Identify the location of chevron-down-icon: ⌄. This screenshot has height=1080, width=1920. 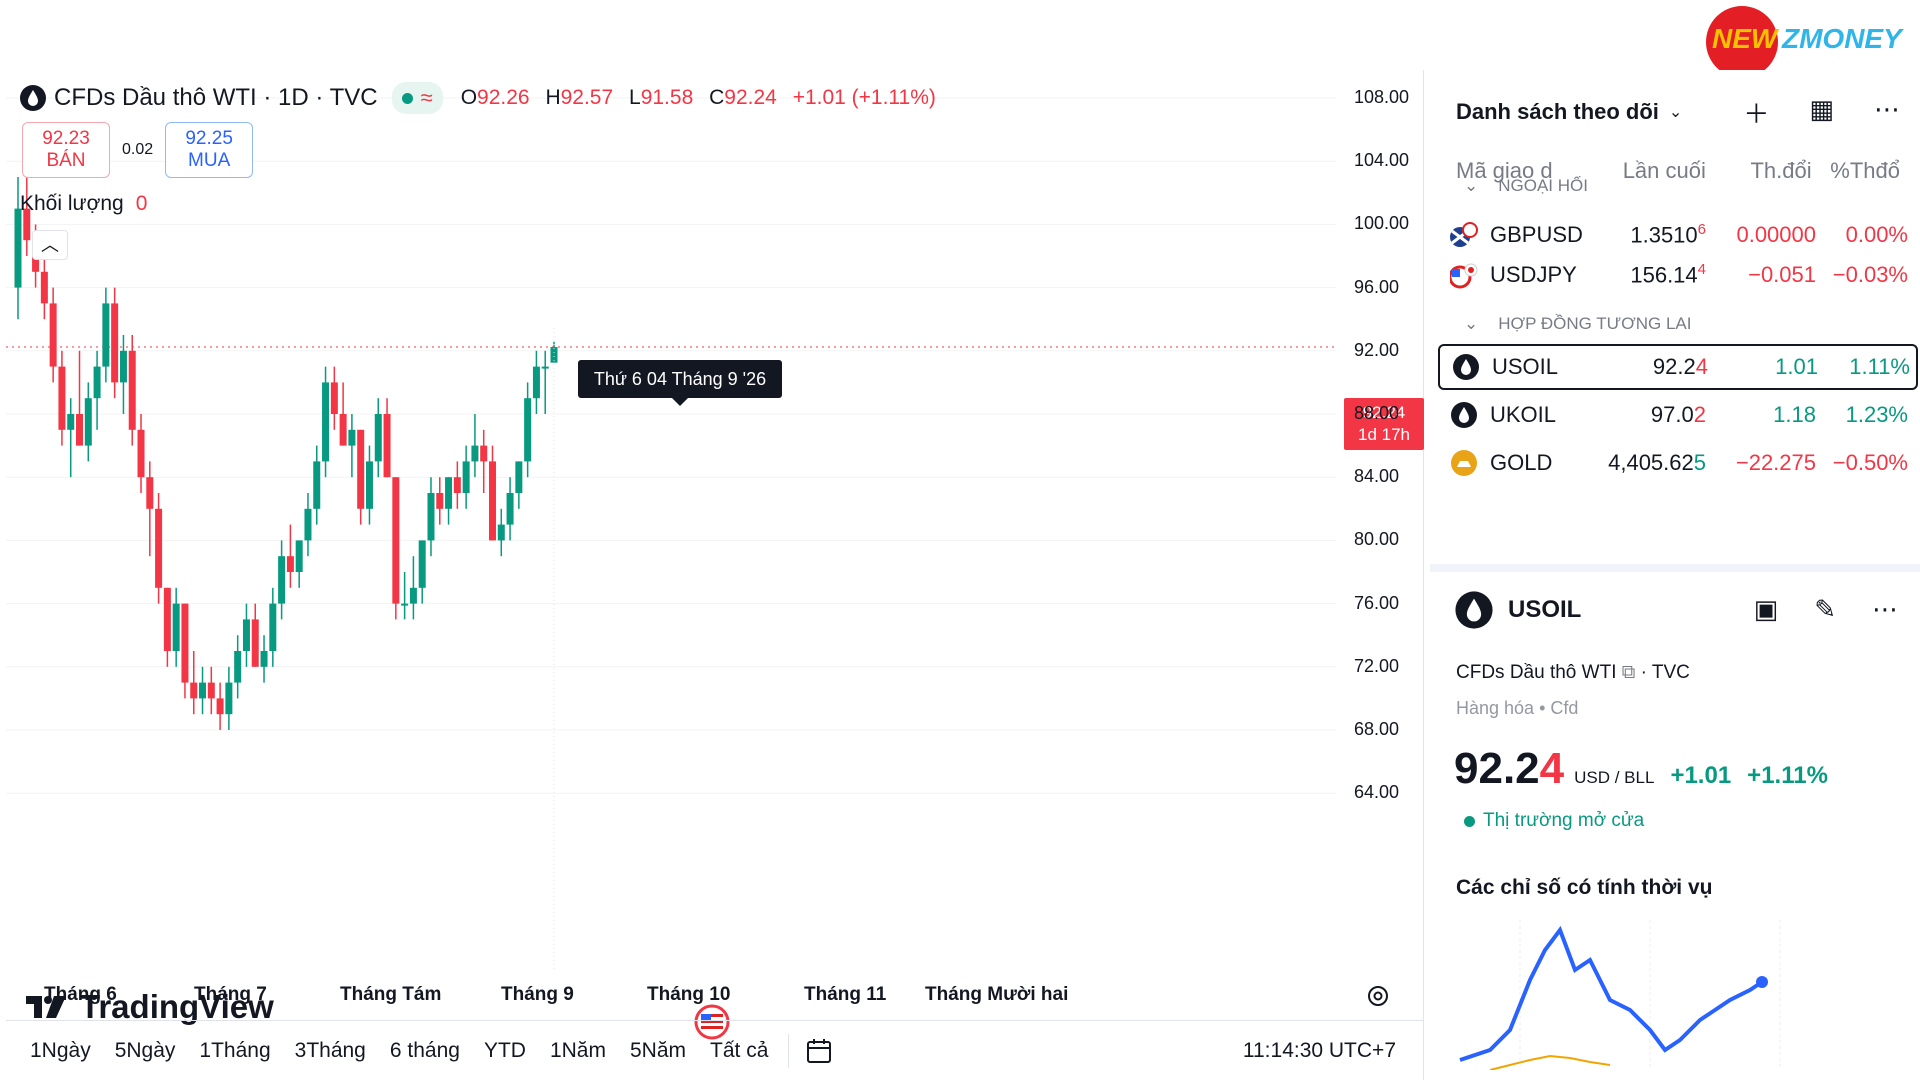
(1675, 112).